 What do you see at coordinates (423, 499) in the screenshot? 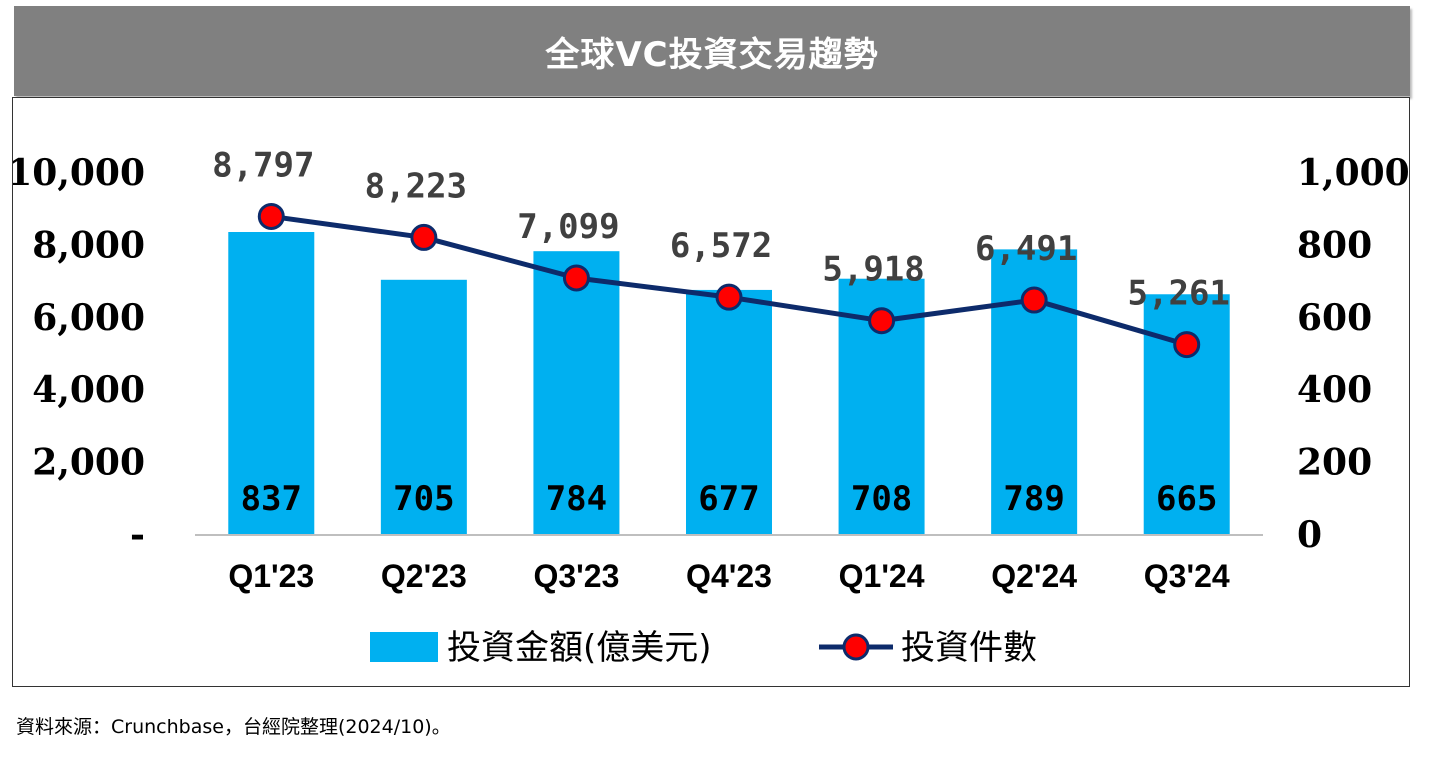
I see `bar-value-label: 705` at bounding box center [423, 499].